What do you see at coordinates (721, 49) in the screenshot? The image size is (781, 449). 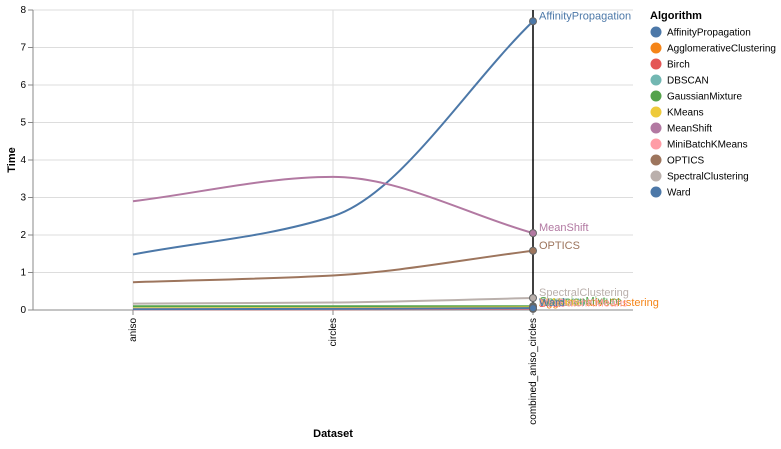 I see `legend-label: AgglomerativeClustering` at bounding box center [721, 49].